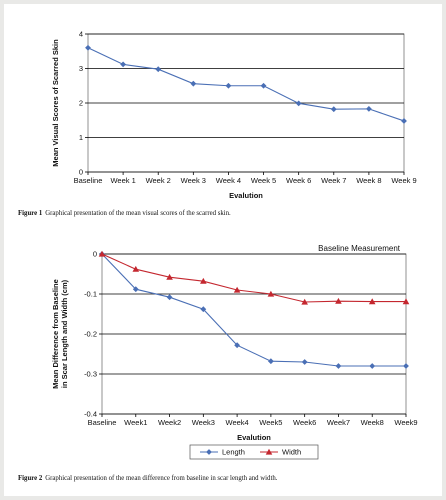  What do you see at coordinates (90, 334) in the screenshot?
I see `y-tick-label: -0.2` at bounding box center [90, 334].